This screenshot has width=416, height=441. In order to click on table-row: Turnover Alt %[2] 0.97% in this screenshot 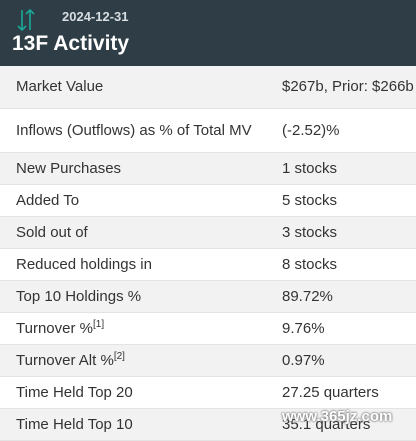, I will do `click(208, 360)`.